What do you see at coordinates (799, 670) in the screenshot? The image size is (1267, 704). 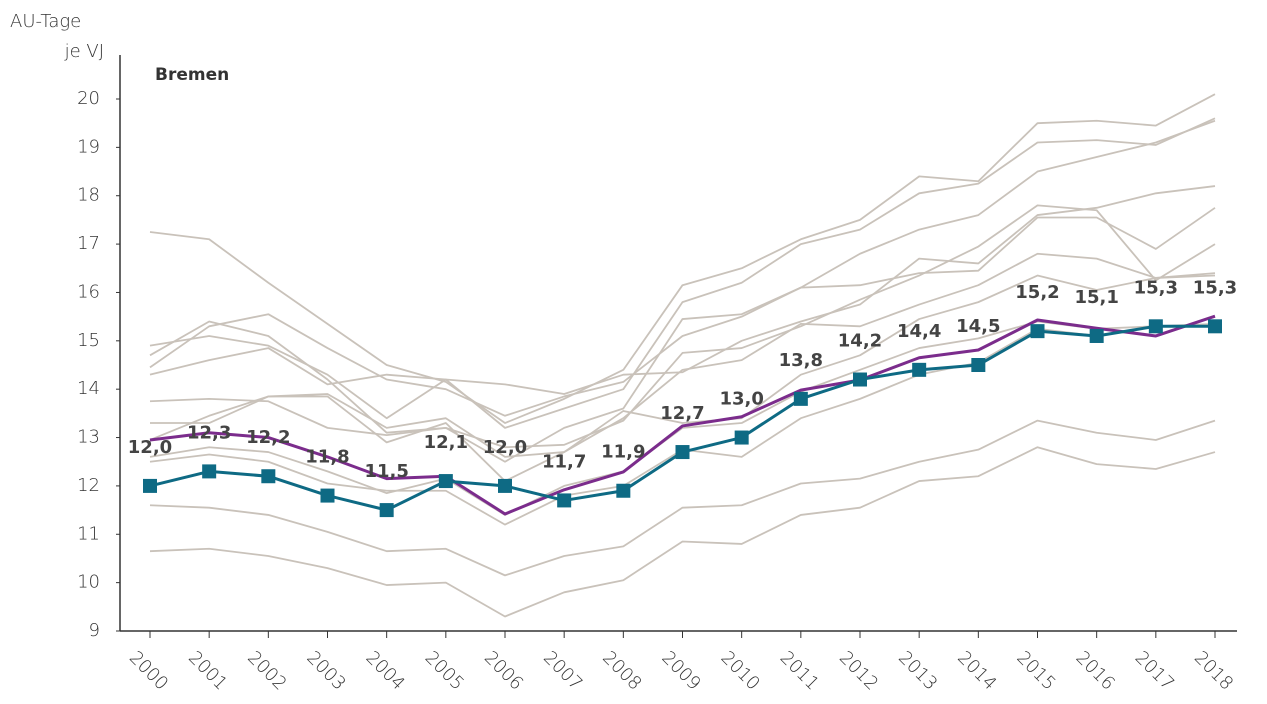 I see `x-tick-label: 2011` at bounding box center [799, 670].